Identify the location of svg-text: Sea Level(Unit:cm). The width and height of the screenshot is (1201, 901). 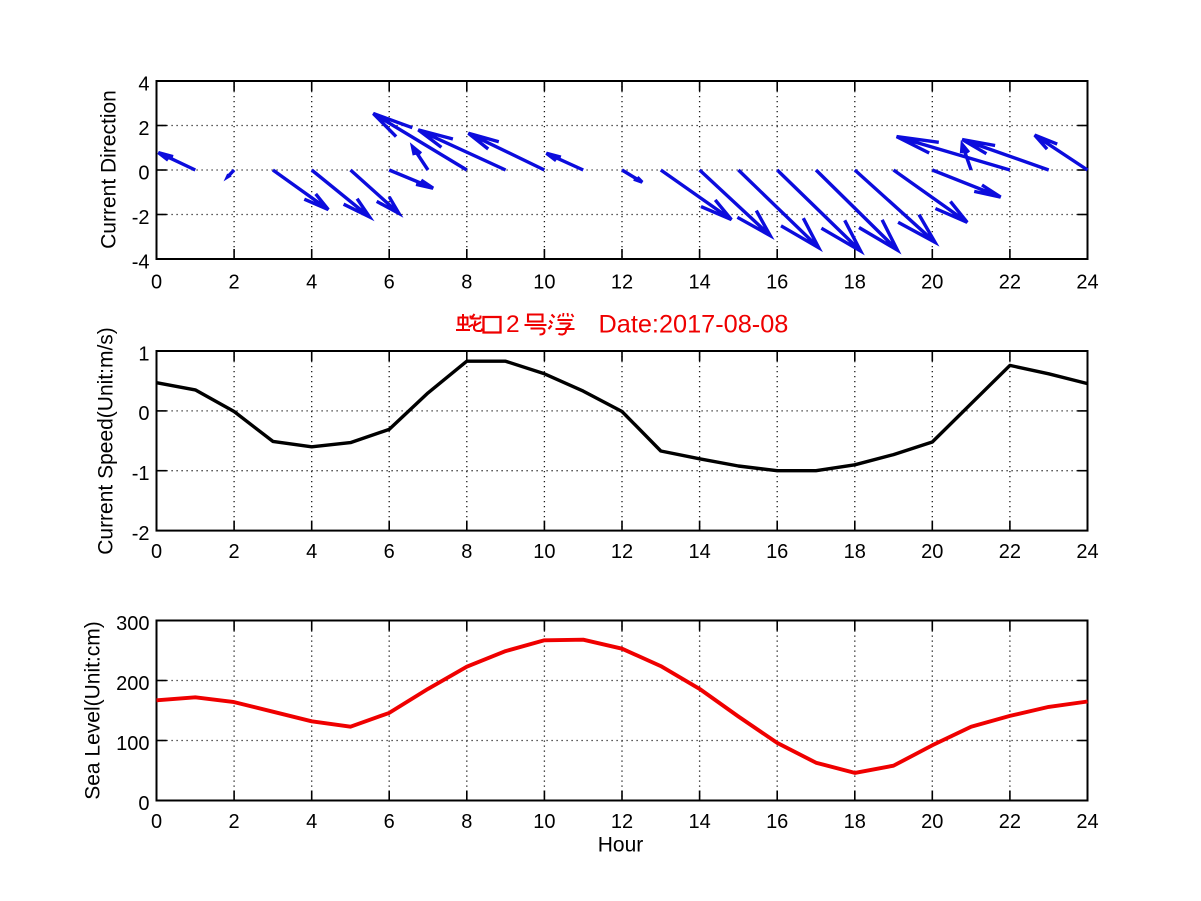
(93, 710).